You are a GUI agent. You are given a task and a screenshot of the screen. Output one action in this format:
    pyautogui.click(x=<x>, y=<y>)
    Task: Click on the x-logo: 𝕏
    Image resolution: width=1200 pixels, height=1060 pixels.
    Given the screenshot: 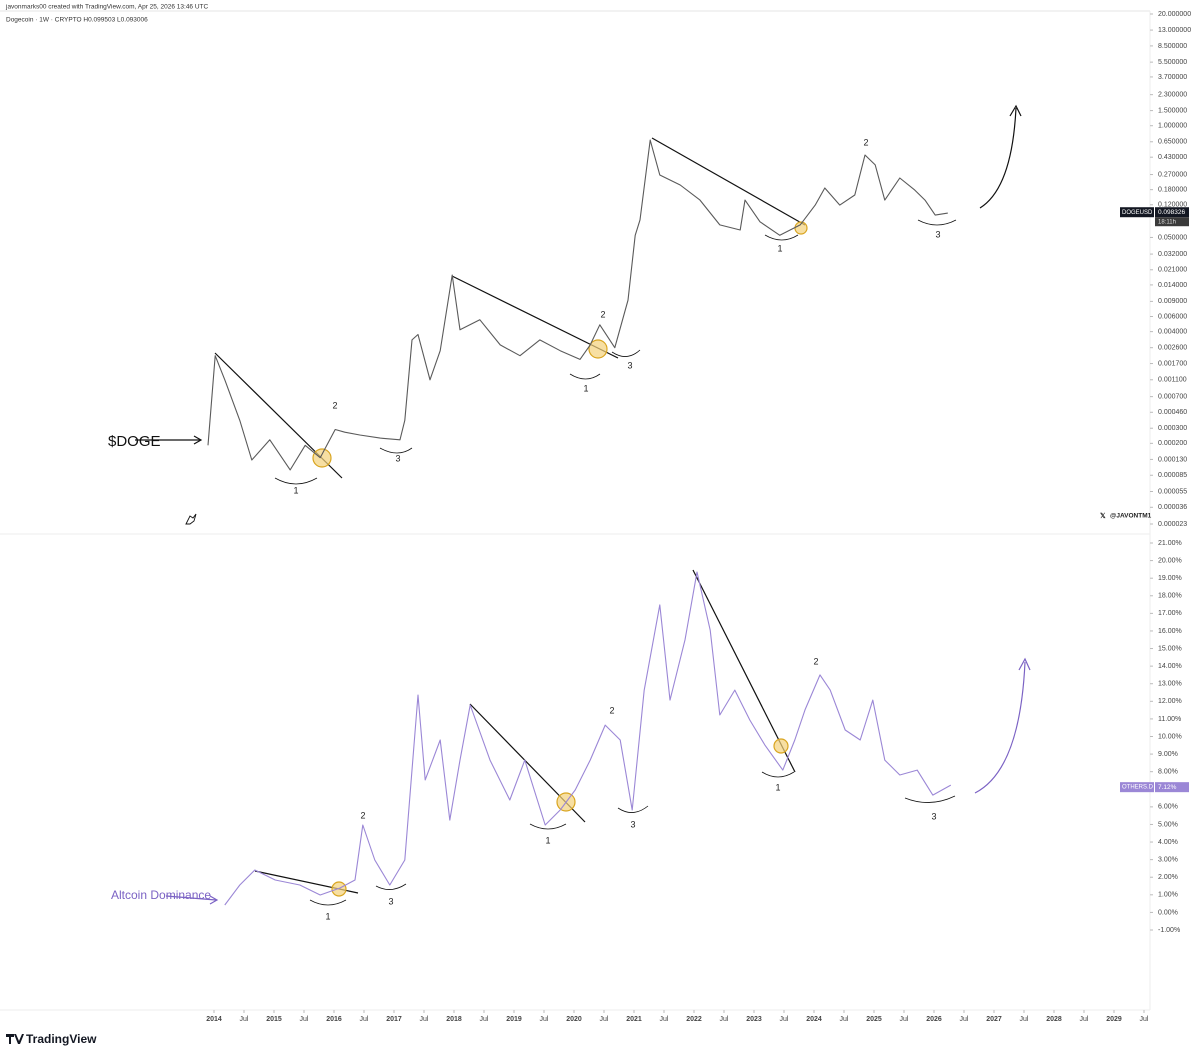 What is the action you would take?
    pyautogui.click(x=1103, y=516)
    